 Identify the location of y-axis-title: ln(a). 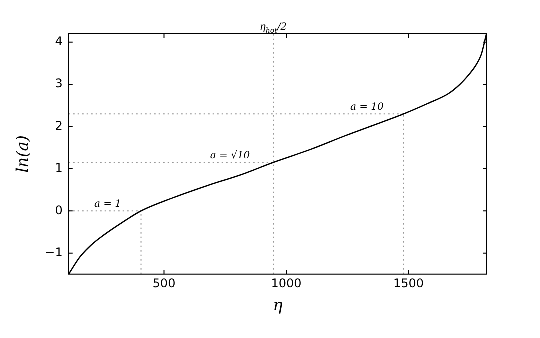
(22, 154).